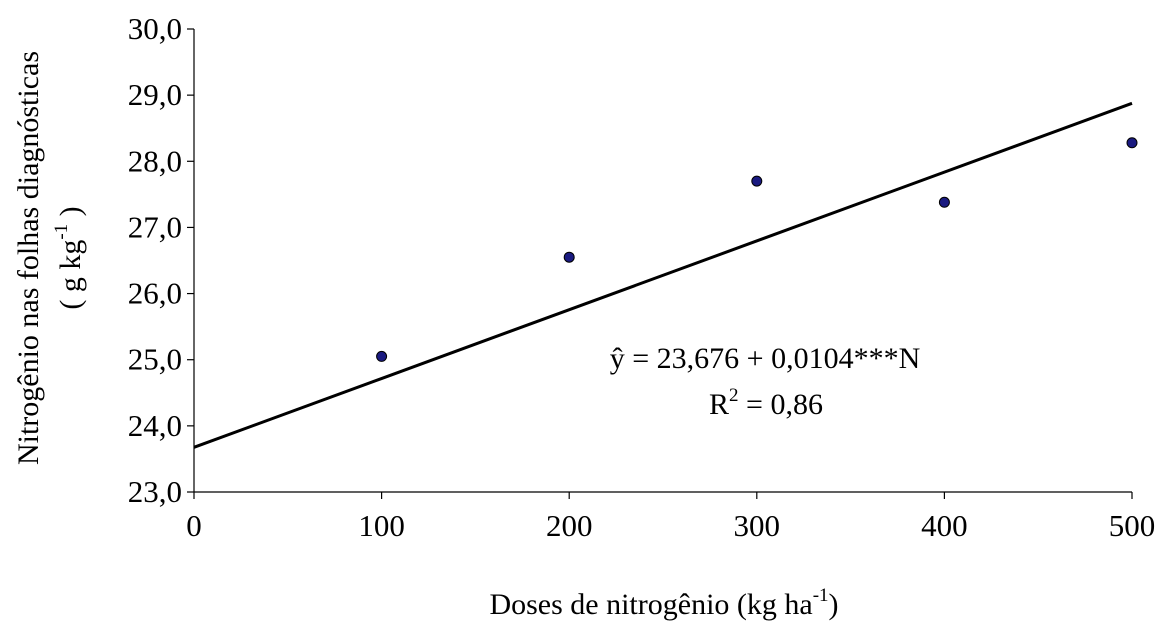  What do you see at coordinates (821, 595) in the screenshot?
I see `x-axis-title-sup: -1` at bounding box center [821, 595].